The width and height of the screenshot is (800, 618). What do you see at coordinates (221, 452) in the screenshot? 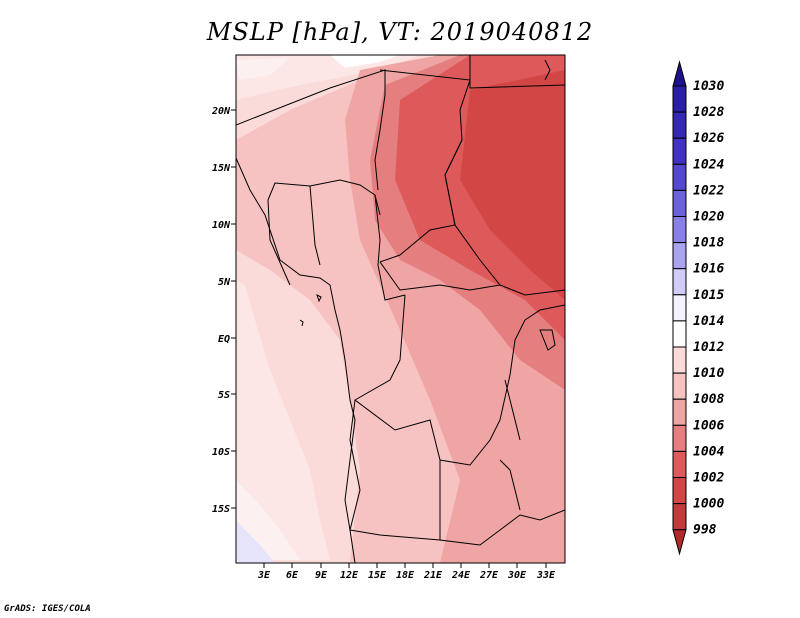
I see `lat-label: 10S` at bounding box center [221, 452].